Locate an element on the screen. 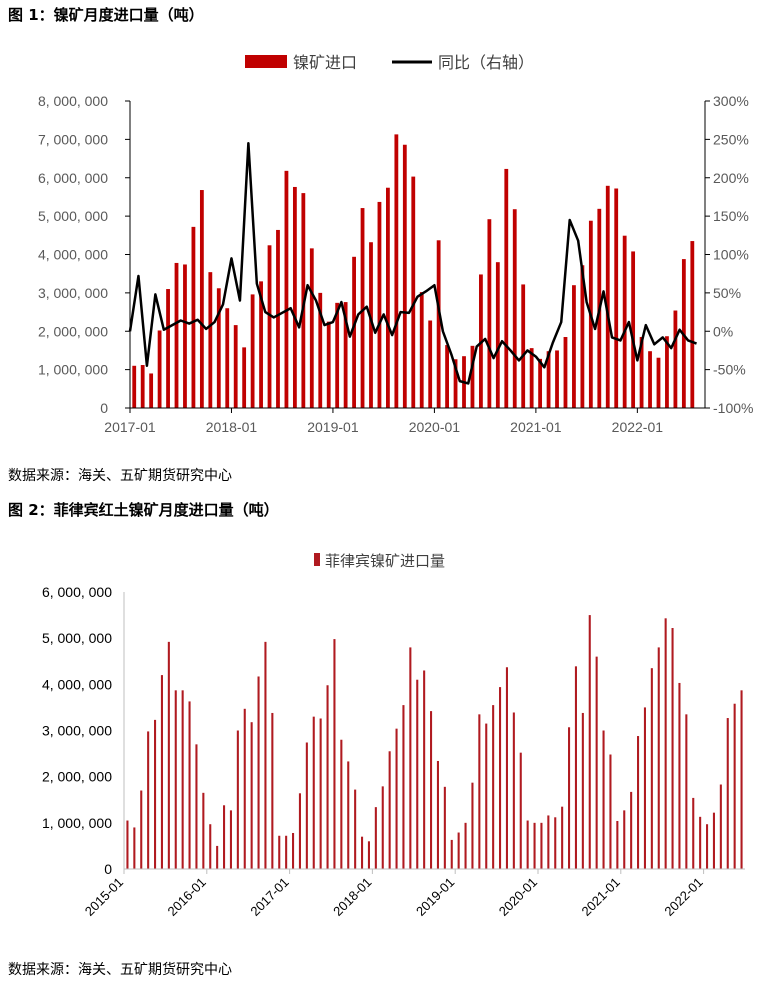 The image size is (781, 991). y2-tick-label: 100% is located at coordinates (731, 255).